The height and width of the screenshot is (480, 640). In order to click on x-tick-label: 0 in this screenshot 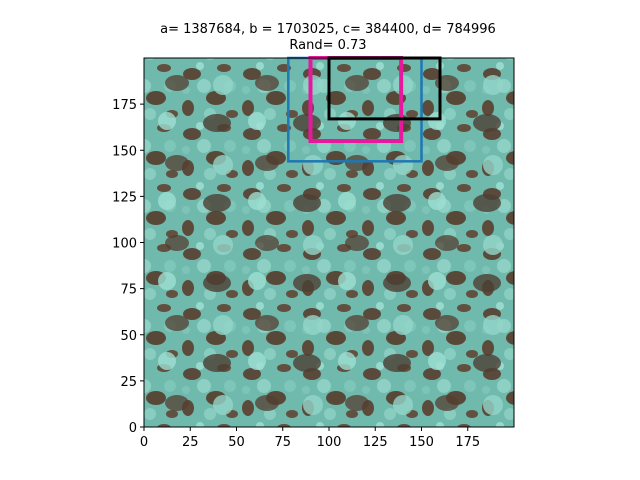, I will do `click(144, 442)`.